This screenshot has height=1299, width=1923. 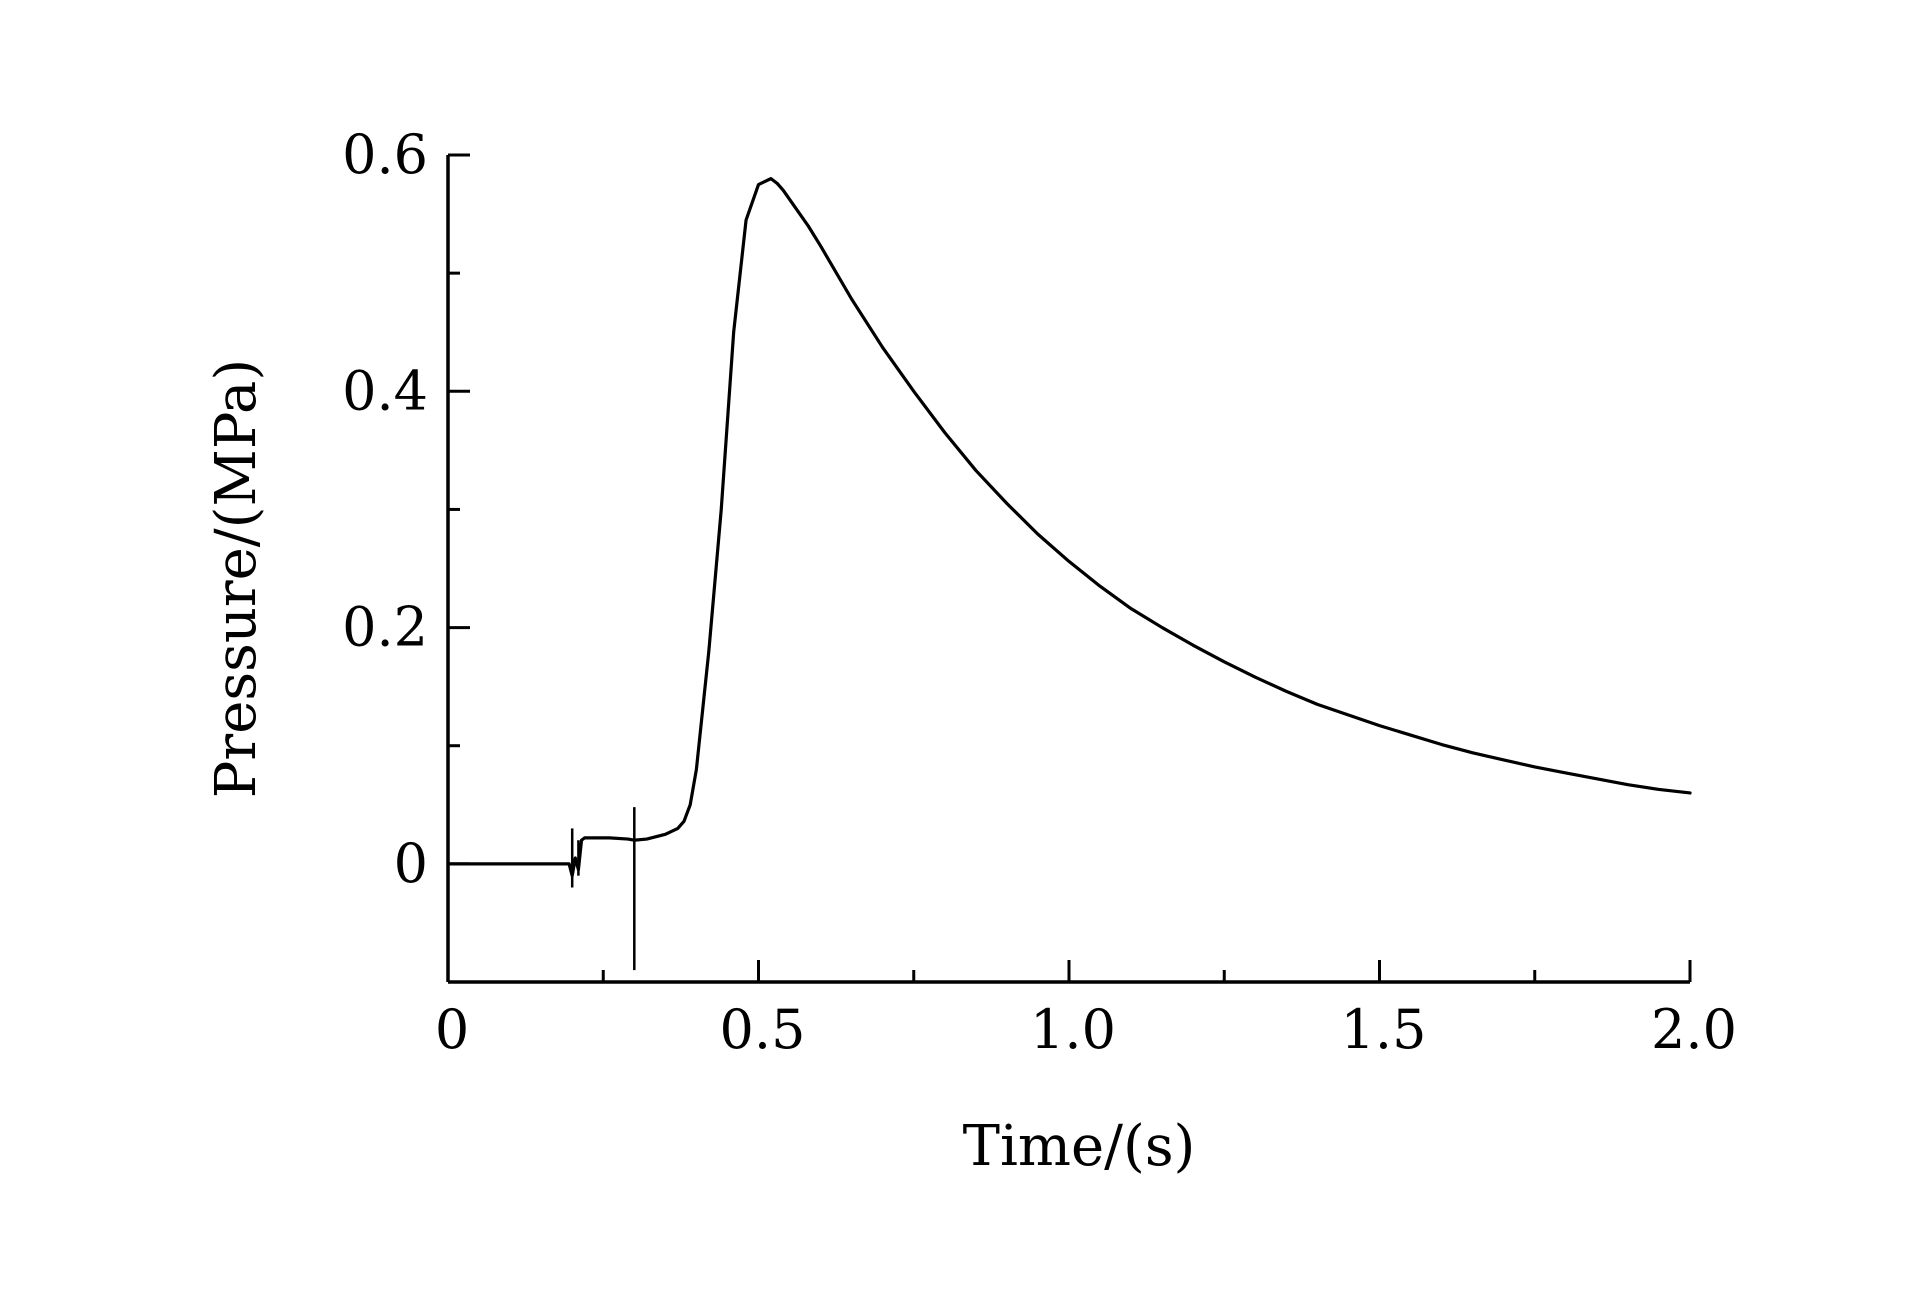 What do you see at coordinates (236, 579) in the screenshot?
I see `y-axis-title: Pressure/(MPa)` at bounding box center [236, 579].